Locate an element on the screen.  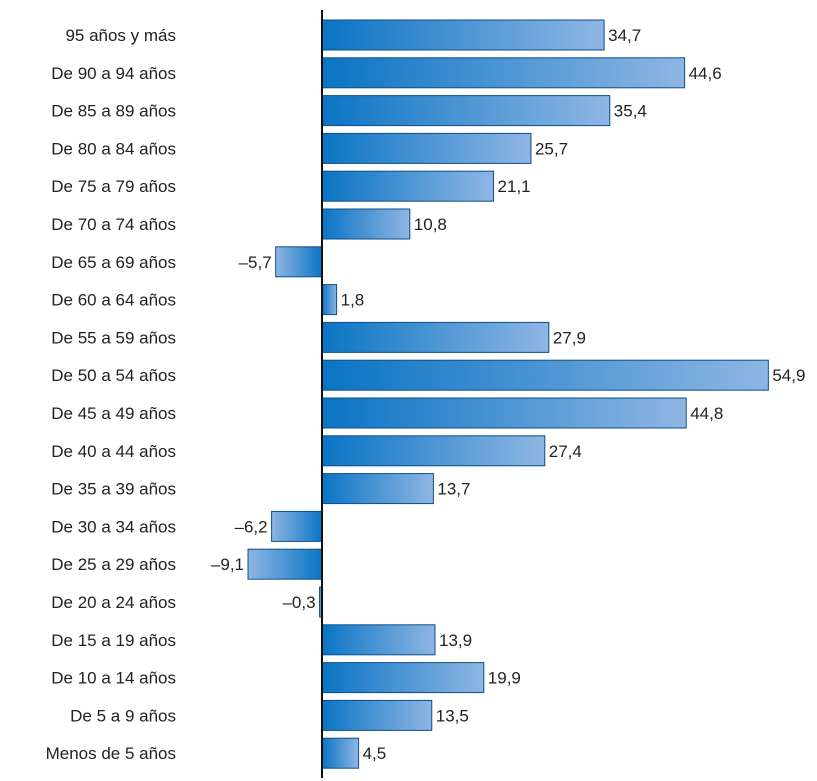
value-label-de-15-a-19-anos: 13,9 is located at coordinates (455, 640).